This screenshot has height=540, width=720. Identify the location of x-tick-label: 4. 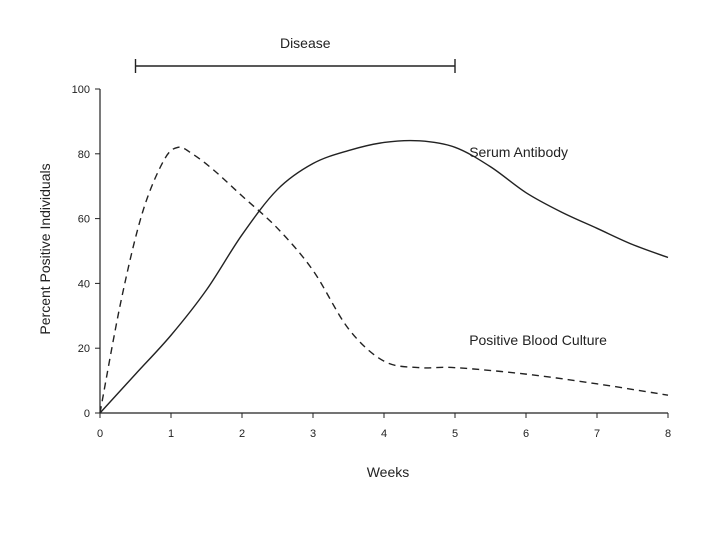
(384, 434).